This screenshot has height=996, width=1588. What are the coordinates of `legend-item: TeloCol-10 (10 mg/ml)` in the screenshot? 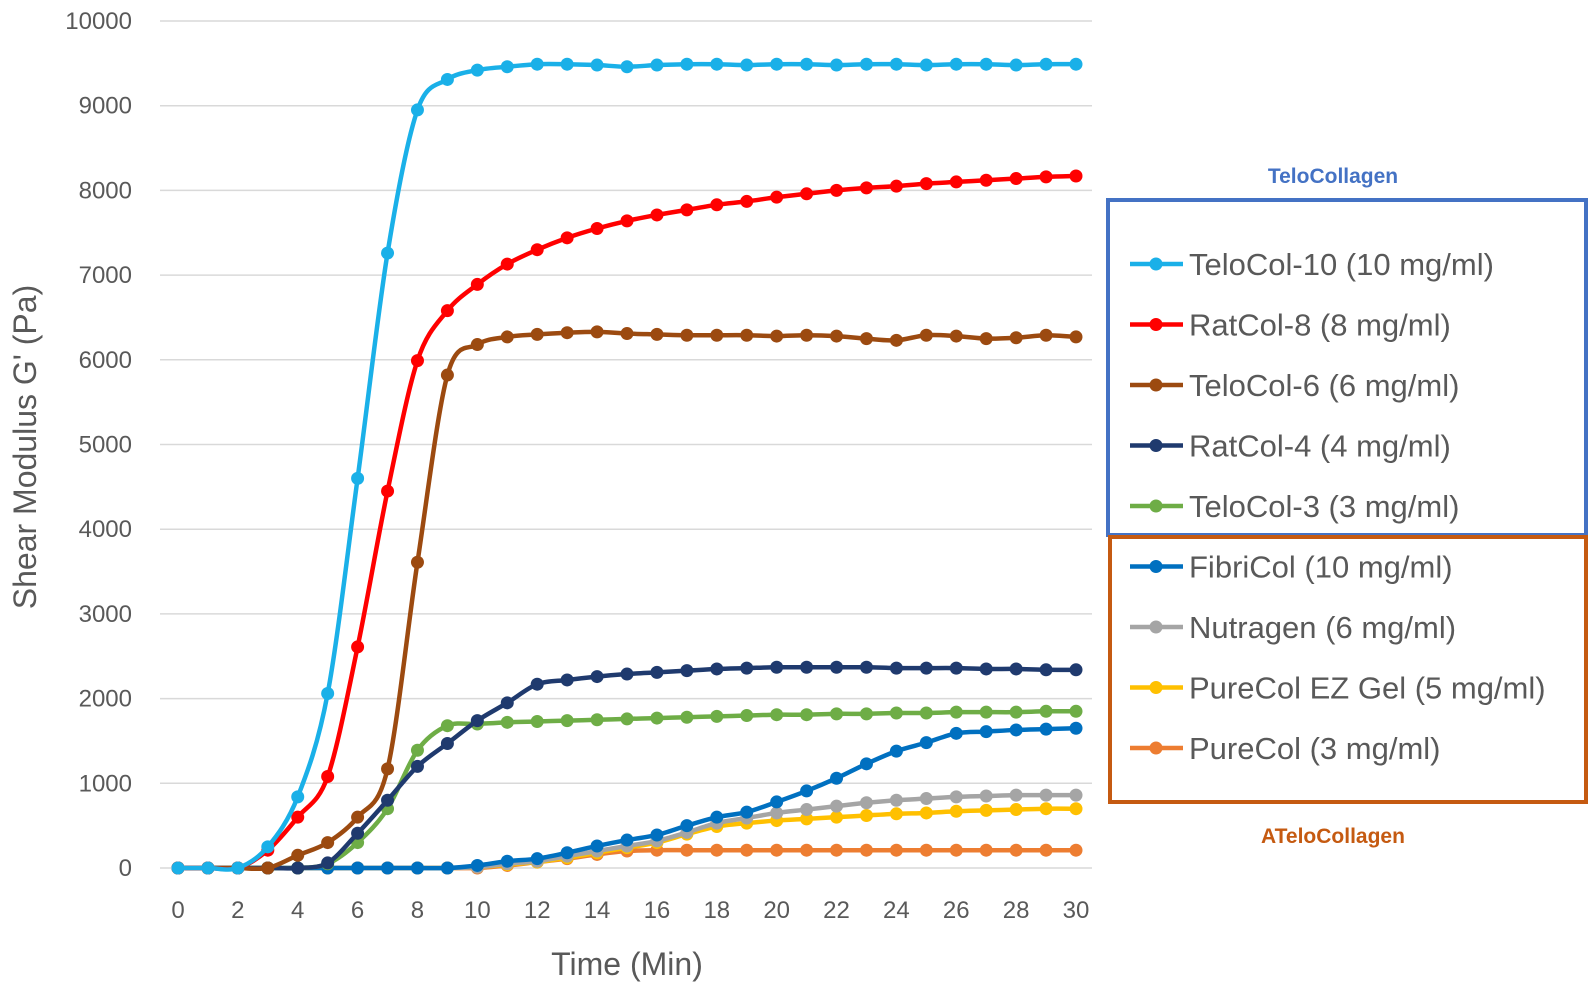 It's located at (1312, 264).